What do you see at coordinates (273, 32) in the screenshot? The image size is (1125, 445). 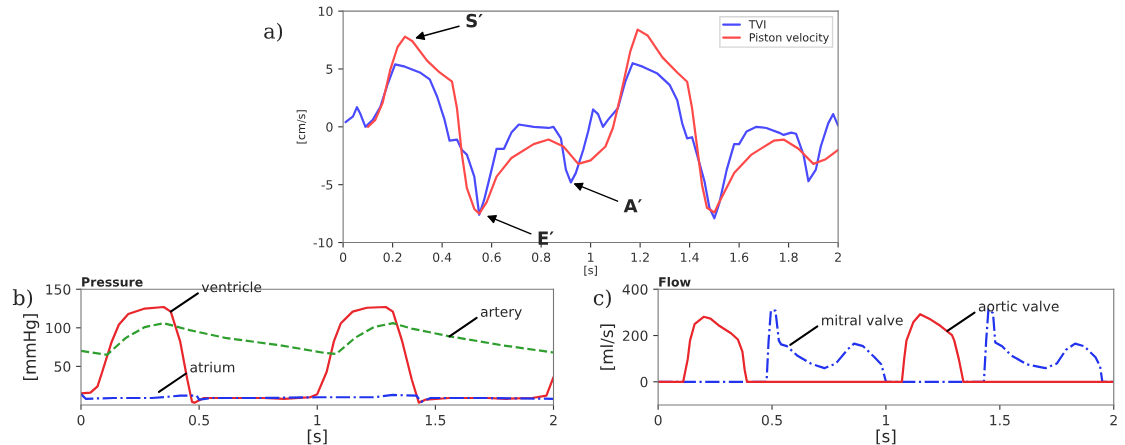 I see `text: a)` at bounding box center [273, 32].